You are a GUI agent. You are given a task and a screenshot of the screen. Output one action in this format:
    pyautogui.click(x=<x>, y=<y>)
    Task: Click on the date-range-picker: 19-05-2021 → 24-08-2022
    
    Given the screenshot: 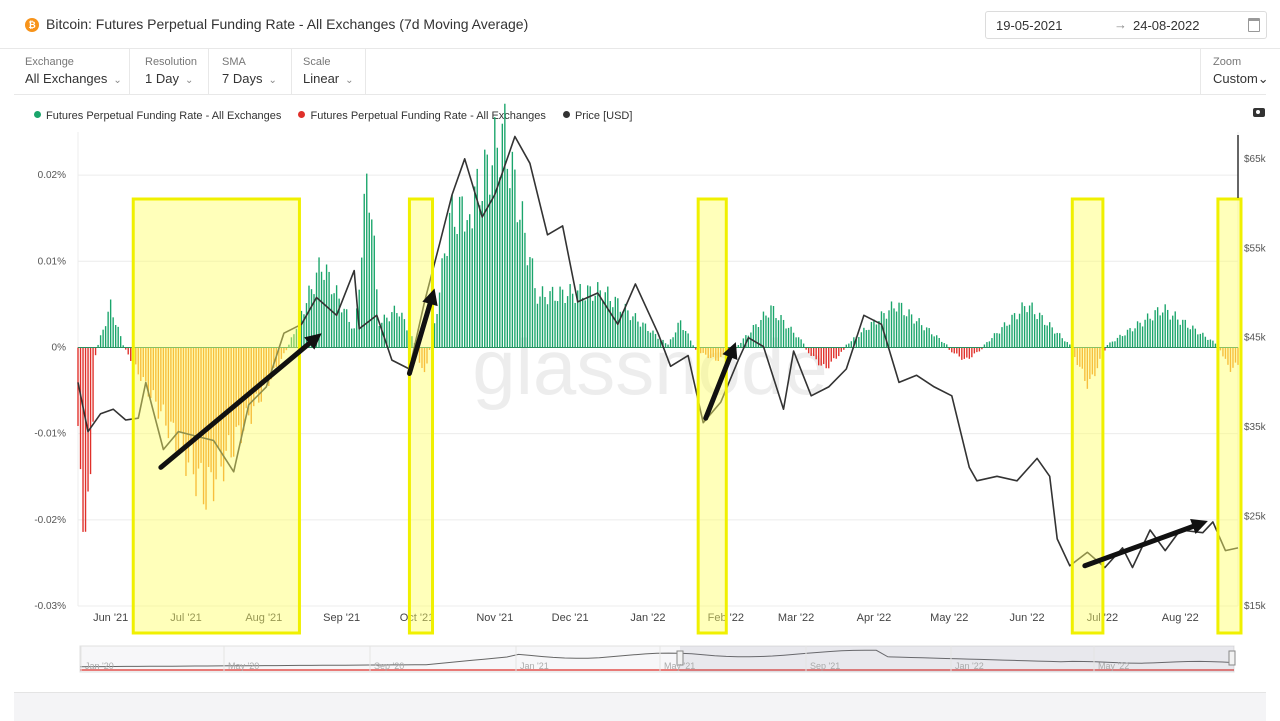 What is the action you would take?
    pyautogui.click(x=1126, y=25)
    